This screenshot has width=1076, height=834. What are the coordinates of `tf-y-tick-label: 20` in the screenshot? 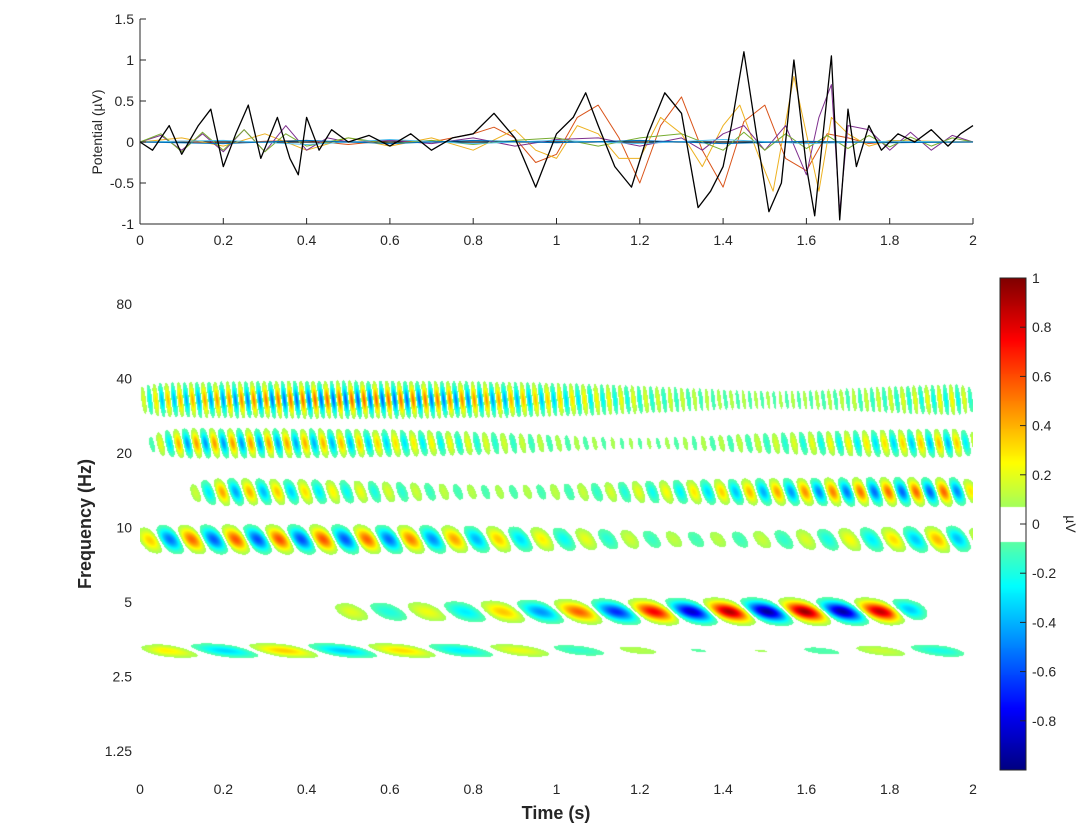 It's located at (124, 453).